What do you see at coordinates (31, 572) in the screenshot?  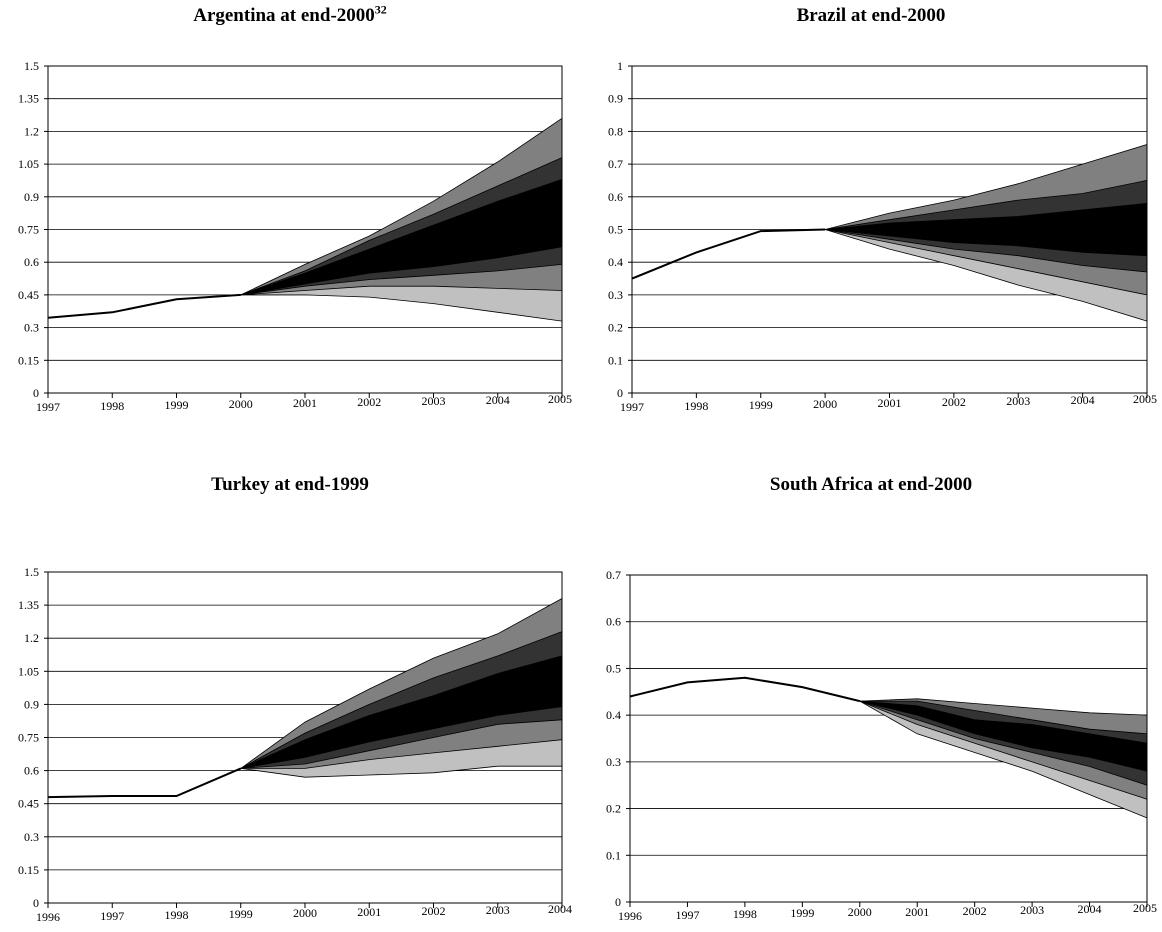 I see `y-tick-label: 1.5` at bounding box center [31, 572].